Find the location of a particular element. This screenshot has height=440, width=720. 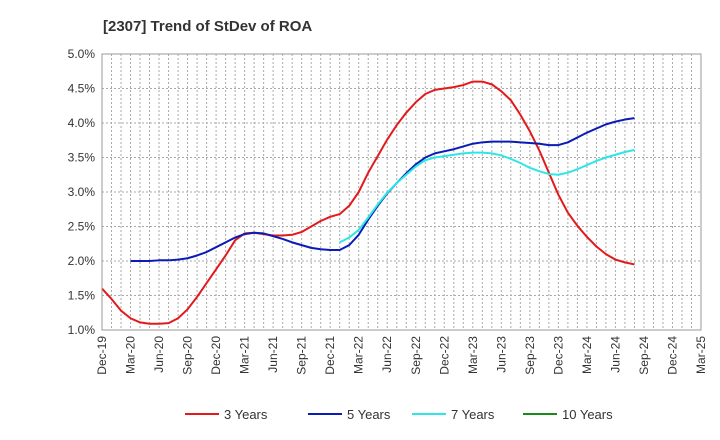

legend-label: 10 Years is located at coordinates (587, 414).